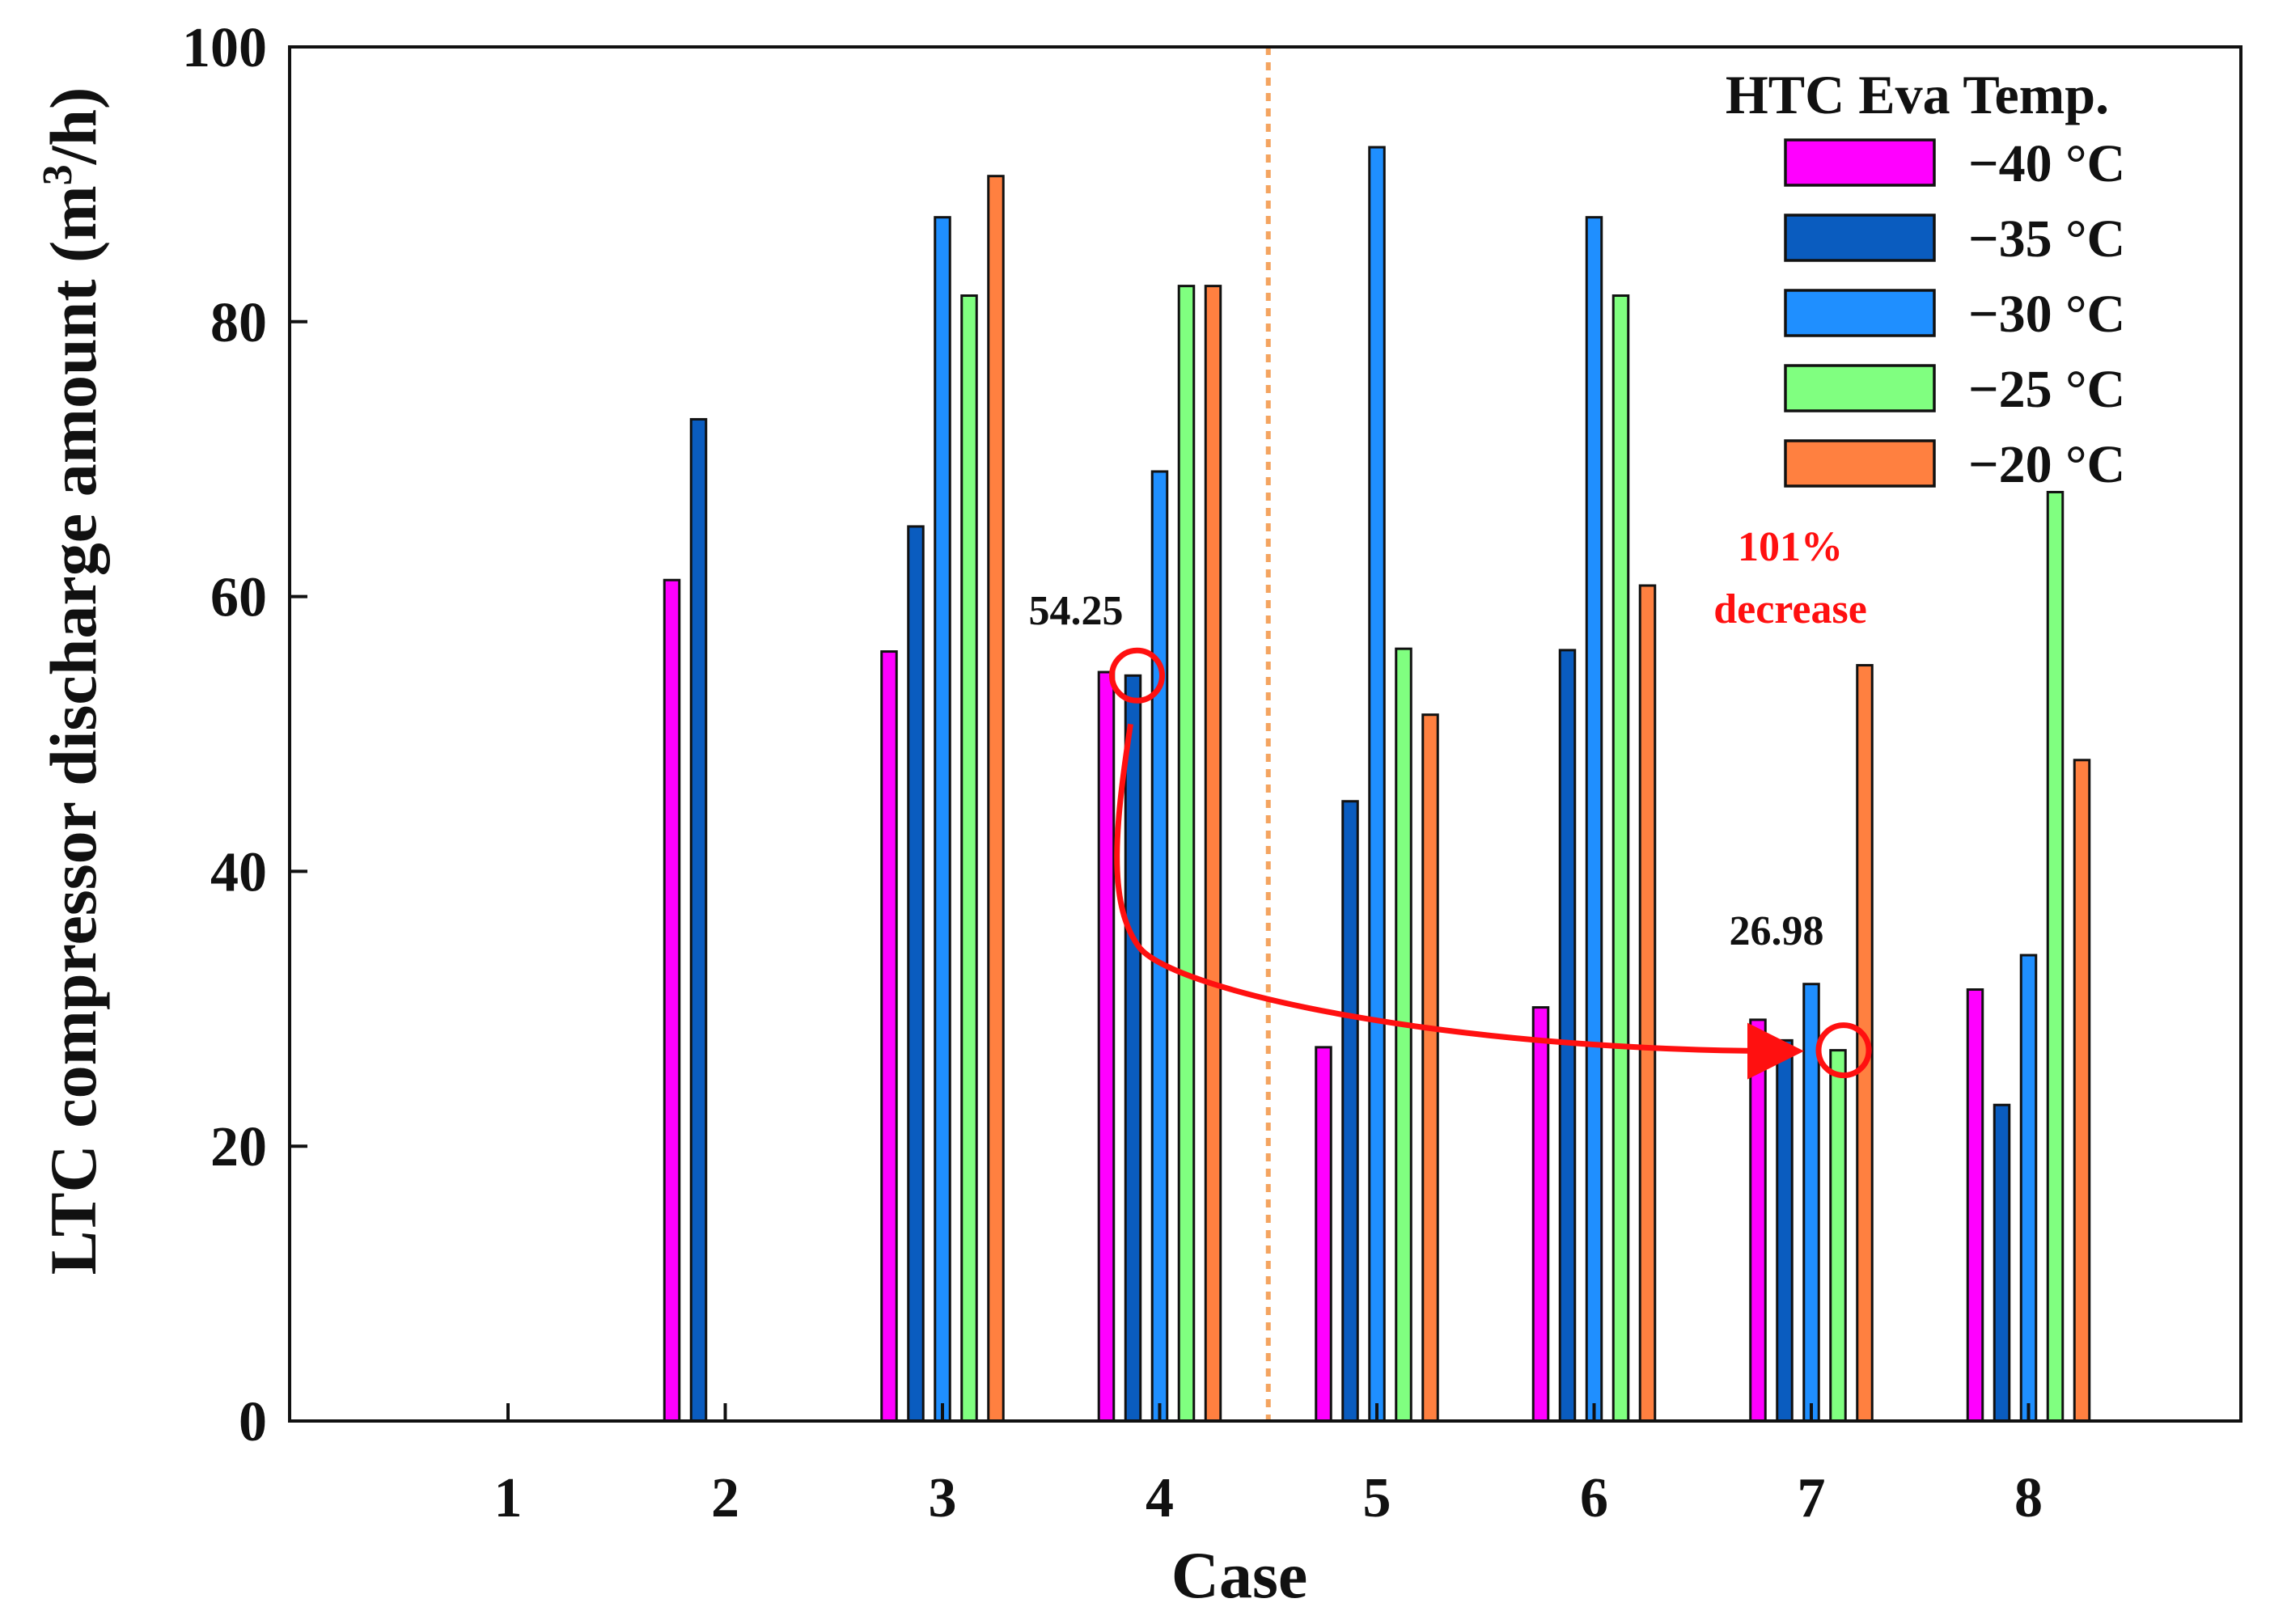  Describe the element at coordinates (725, 1498) in the screenshot. I see `x-tick-label-2: 2` at that location.